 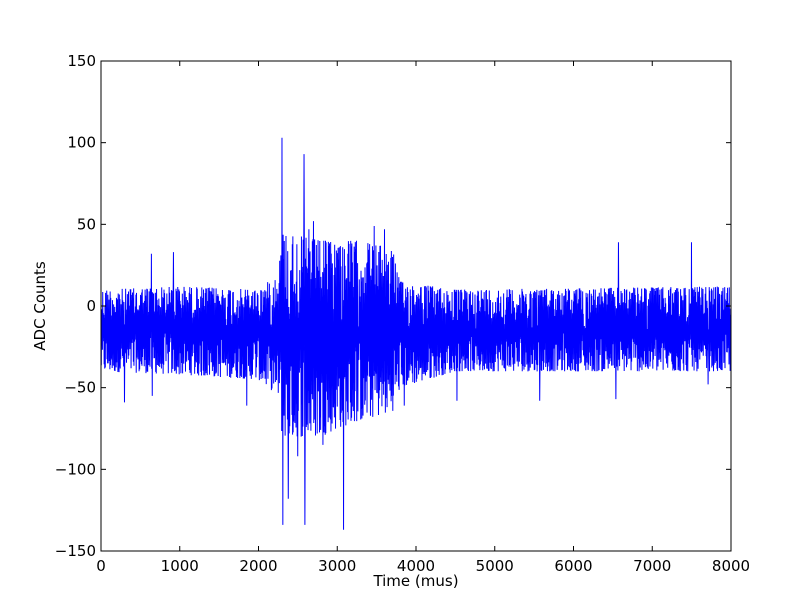 What do you see at coordinates (415, 581) in the screenshot?
I see `x-axis-label: Time (mus)` at bounding box center [415, 581].